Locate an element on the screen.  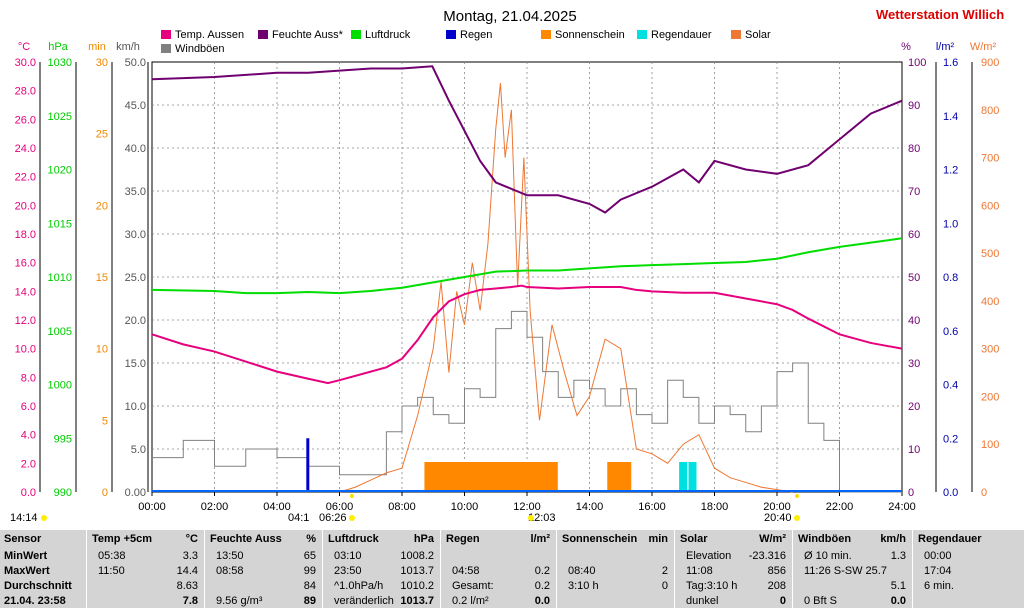
tick-label-wind: 15.0 is located at coordinates (135, 364).